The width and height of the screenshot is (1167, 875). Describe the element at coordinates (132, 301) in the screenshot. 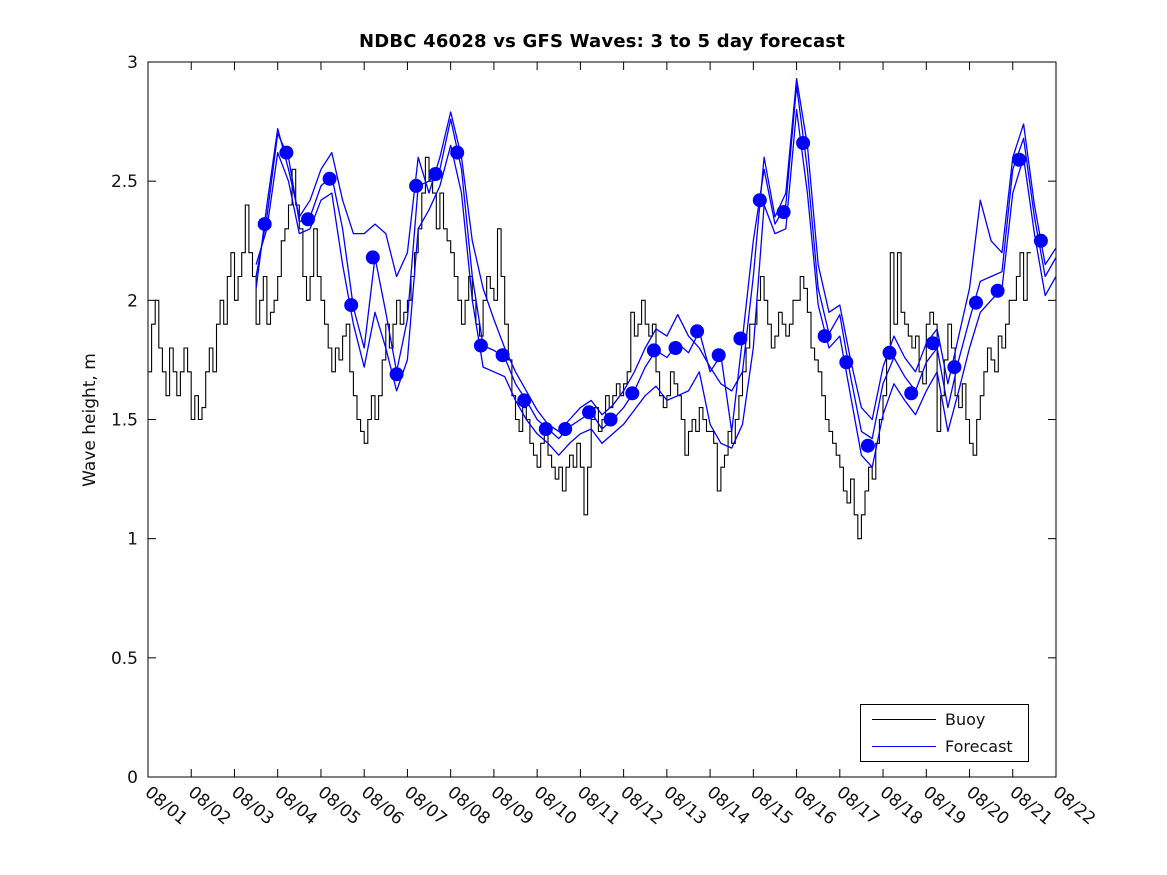

I see `y-tick-label: 2` at that location.